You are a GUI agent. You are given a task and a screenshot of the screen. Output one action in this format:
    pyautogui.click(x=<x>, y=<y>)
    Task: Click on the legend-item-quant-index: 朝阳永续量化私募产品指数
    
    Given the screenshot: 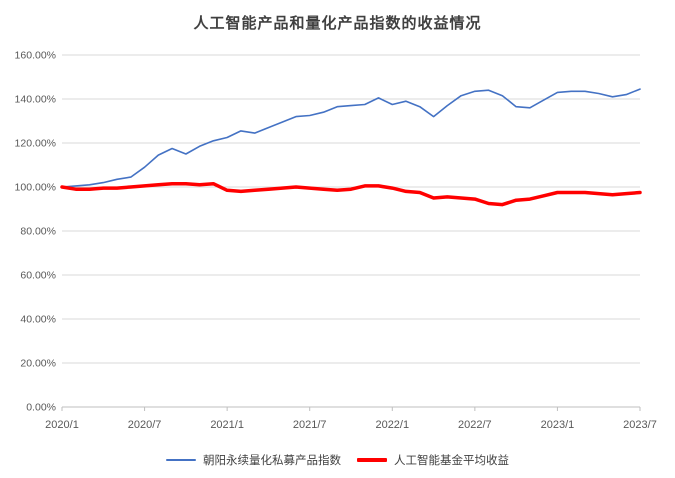 What is the action you would take?
    pyautogui.click(x=253, y=460)
    